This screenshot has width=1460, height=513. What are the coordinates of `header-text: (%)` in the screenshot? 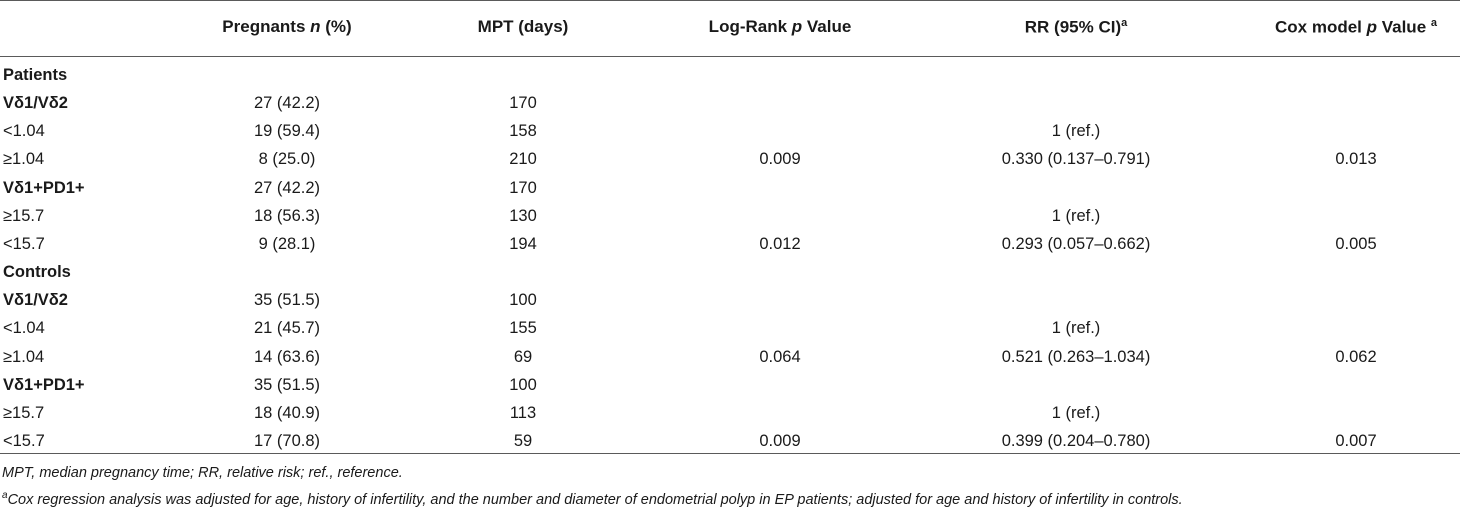 It's located at (336, 26).